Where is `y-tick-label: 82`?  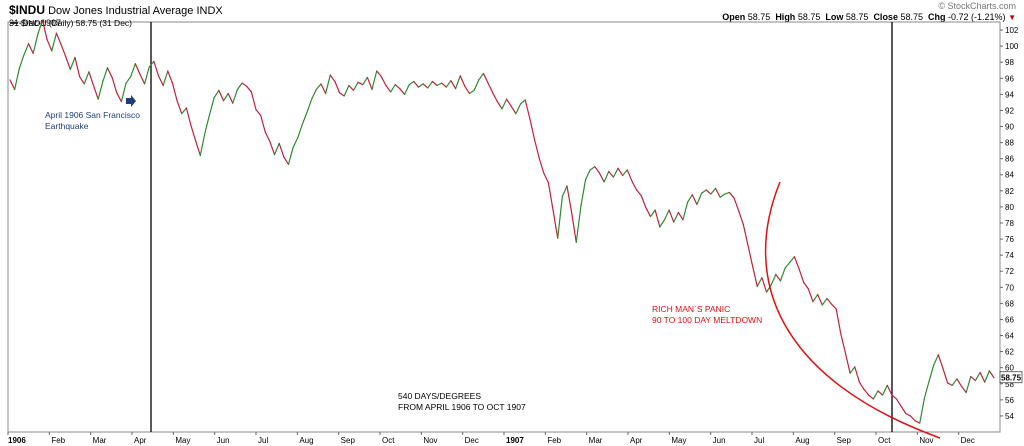
y-tick-label: 82 is located at coordinates (1009, 191).